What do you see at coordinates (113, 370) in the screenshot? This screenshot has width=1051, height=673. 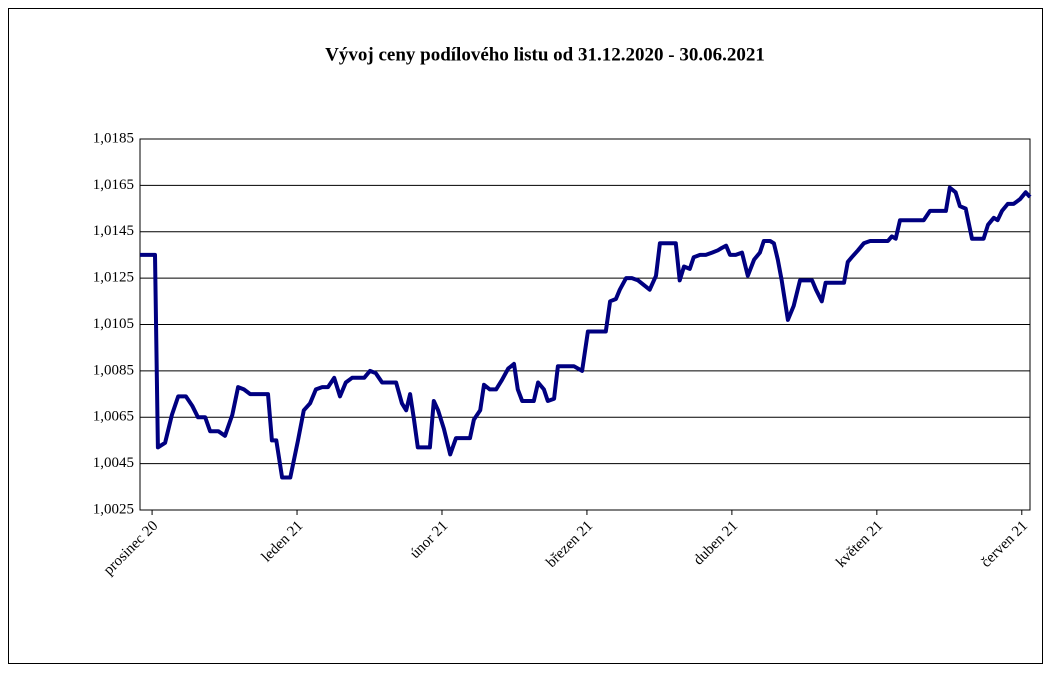 I see `y-tick-label: 1,0085` at bounding box center [113, 370].